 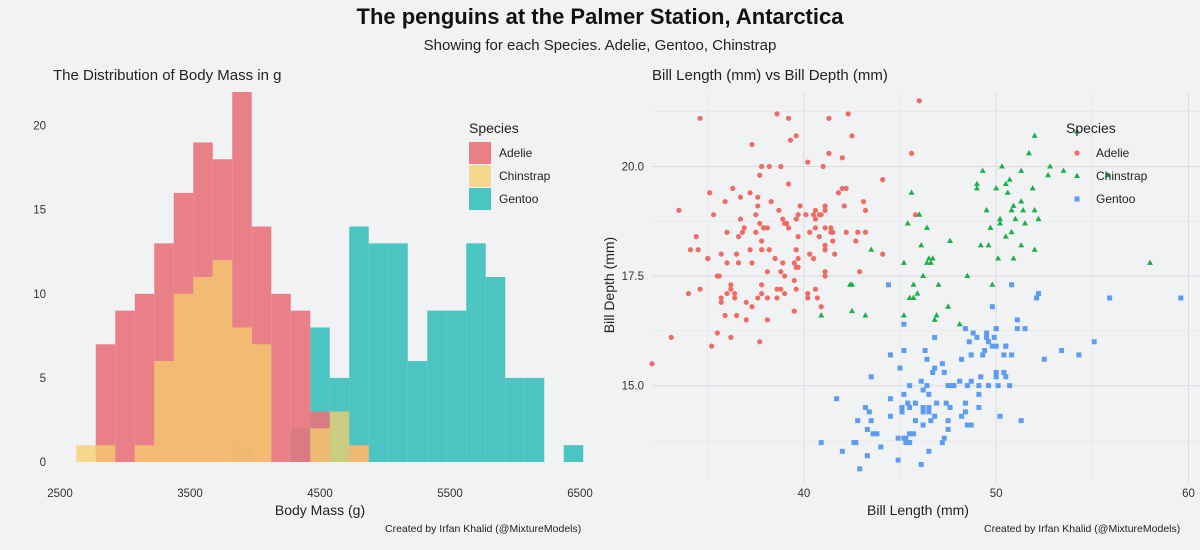 What do you see at coordinates (609, 285) in the screenshot?
I see `y-axis-label: Bill Depth (mm)` at bounding box center [609, 285].